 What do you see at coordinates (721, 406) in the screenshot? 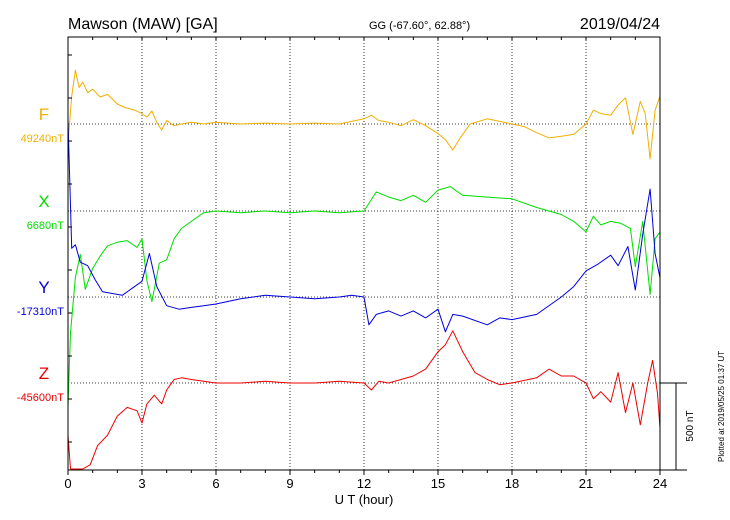
I see `plotted-timestamp: Plotted at 2019/05/25 01:37 UT` at bounding box center [721, 406].